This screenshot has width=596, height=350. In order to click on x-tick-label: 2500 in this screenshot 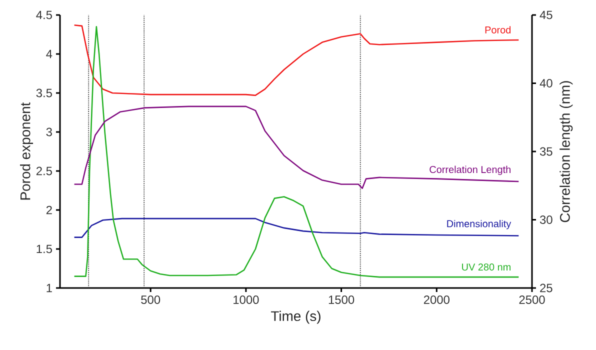, I will do `click(532, 300)`.